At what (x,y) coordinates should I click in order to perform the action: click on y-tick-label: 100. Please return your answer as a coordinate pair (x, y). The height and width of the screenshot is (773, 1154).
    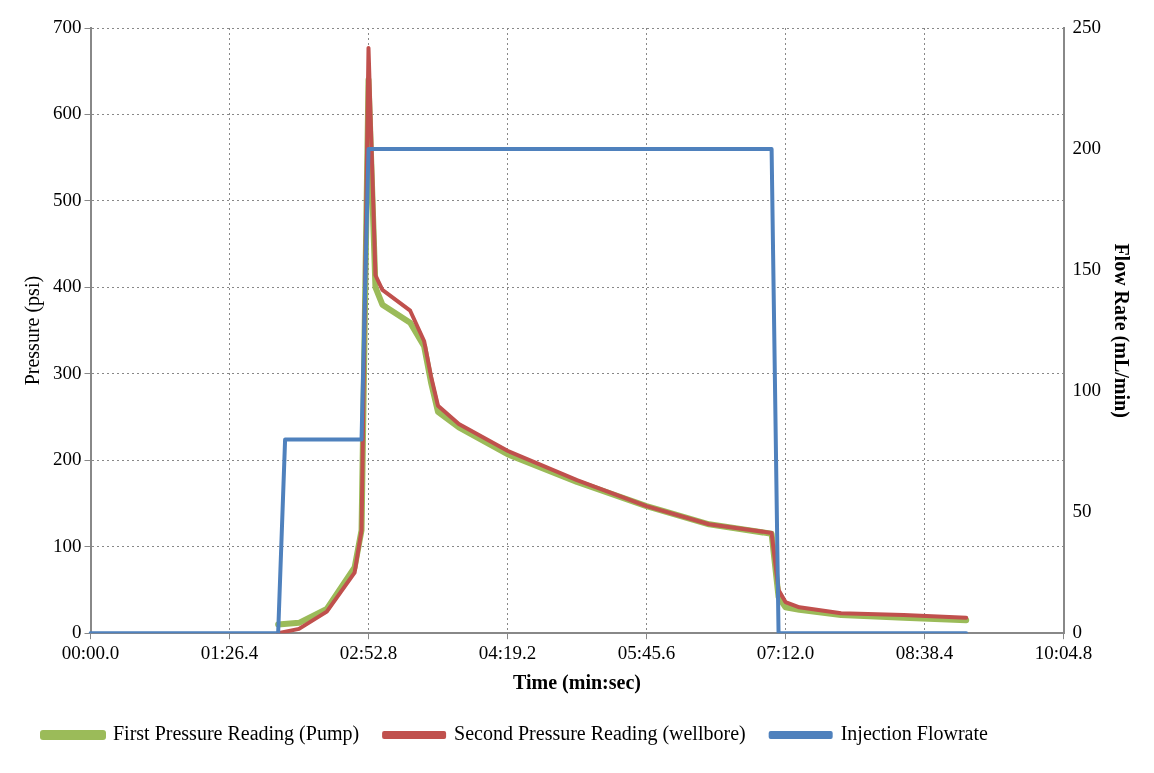
    Looking at the image, I should click on (67, 545).